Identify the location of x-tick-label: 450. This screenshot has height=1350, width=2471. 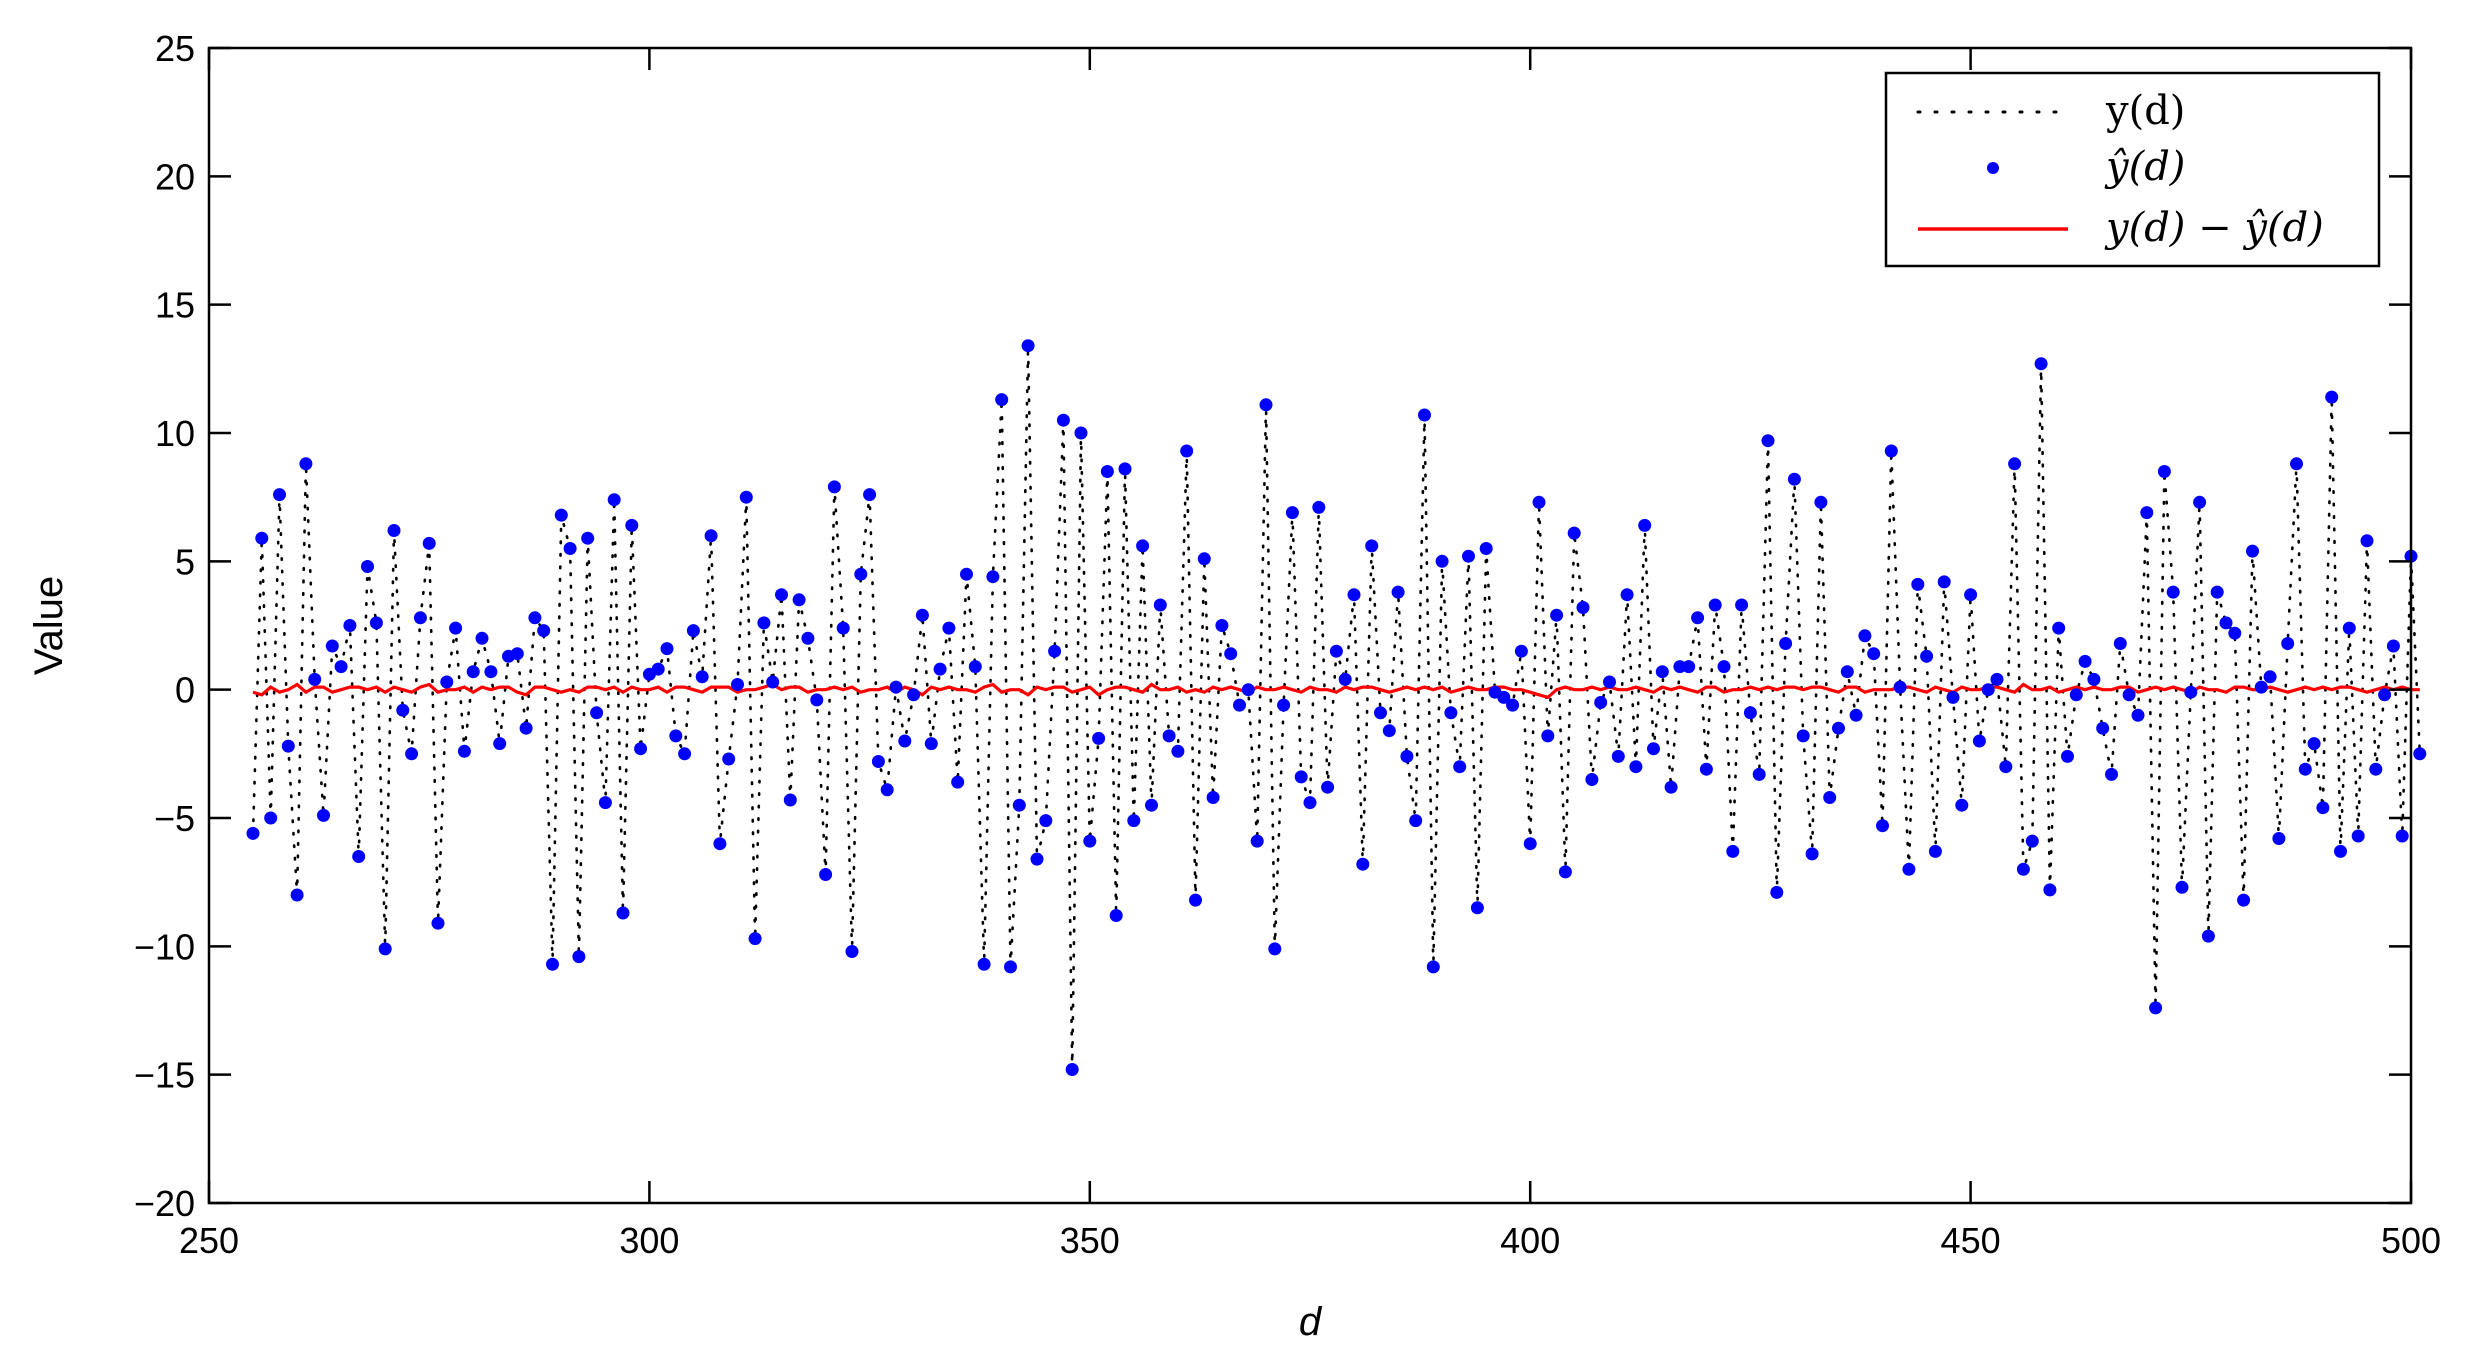
(1971, 1240).